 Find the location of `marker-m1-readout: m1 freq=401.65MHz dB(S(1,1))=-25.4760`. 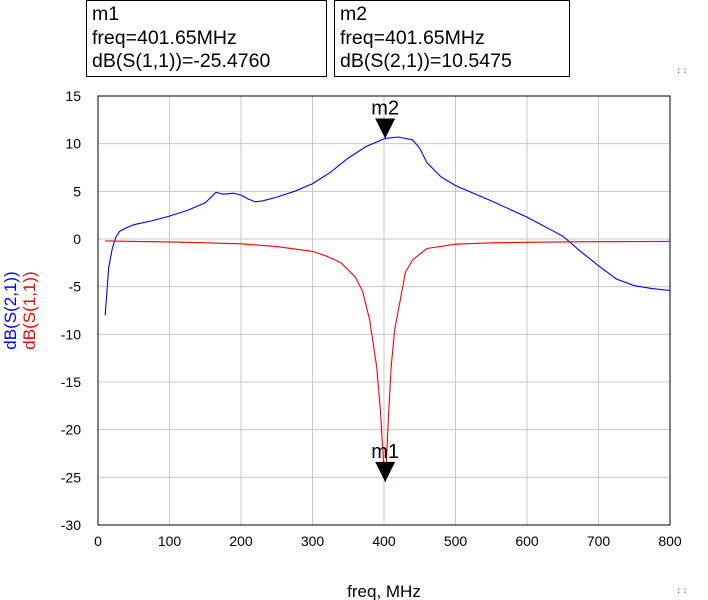

marker-m1-readout: m1 freq=401.65MHz dB(S(1,1))=-25.4760 is located at coordinates (206, 38).